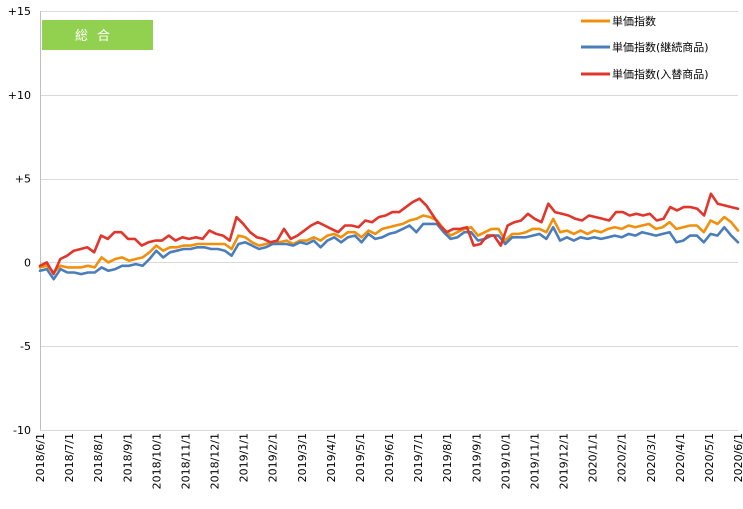 The width and height of the screenshot is (743, 509). Describe the element at coordinates (127, 457) in the screenshot. I see `x-tick-label: 2018/9/1` at that location.